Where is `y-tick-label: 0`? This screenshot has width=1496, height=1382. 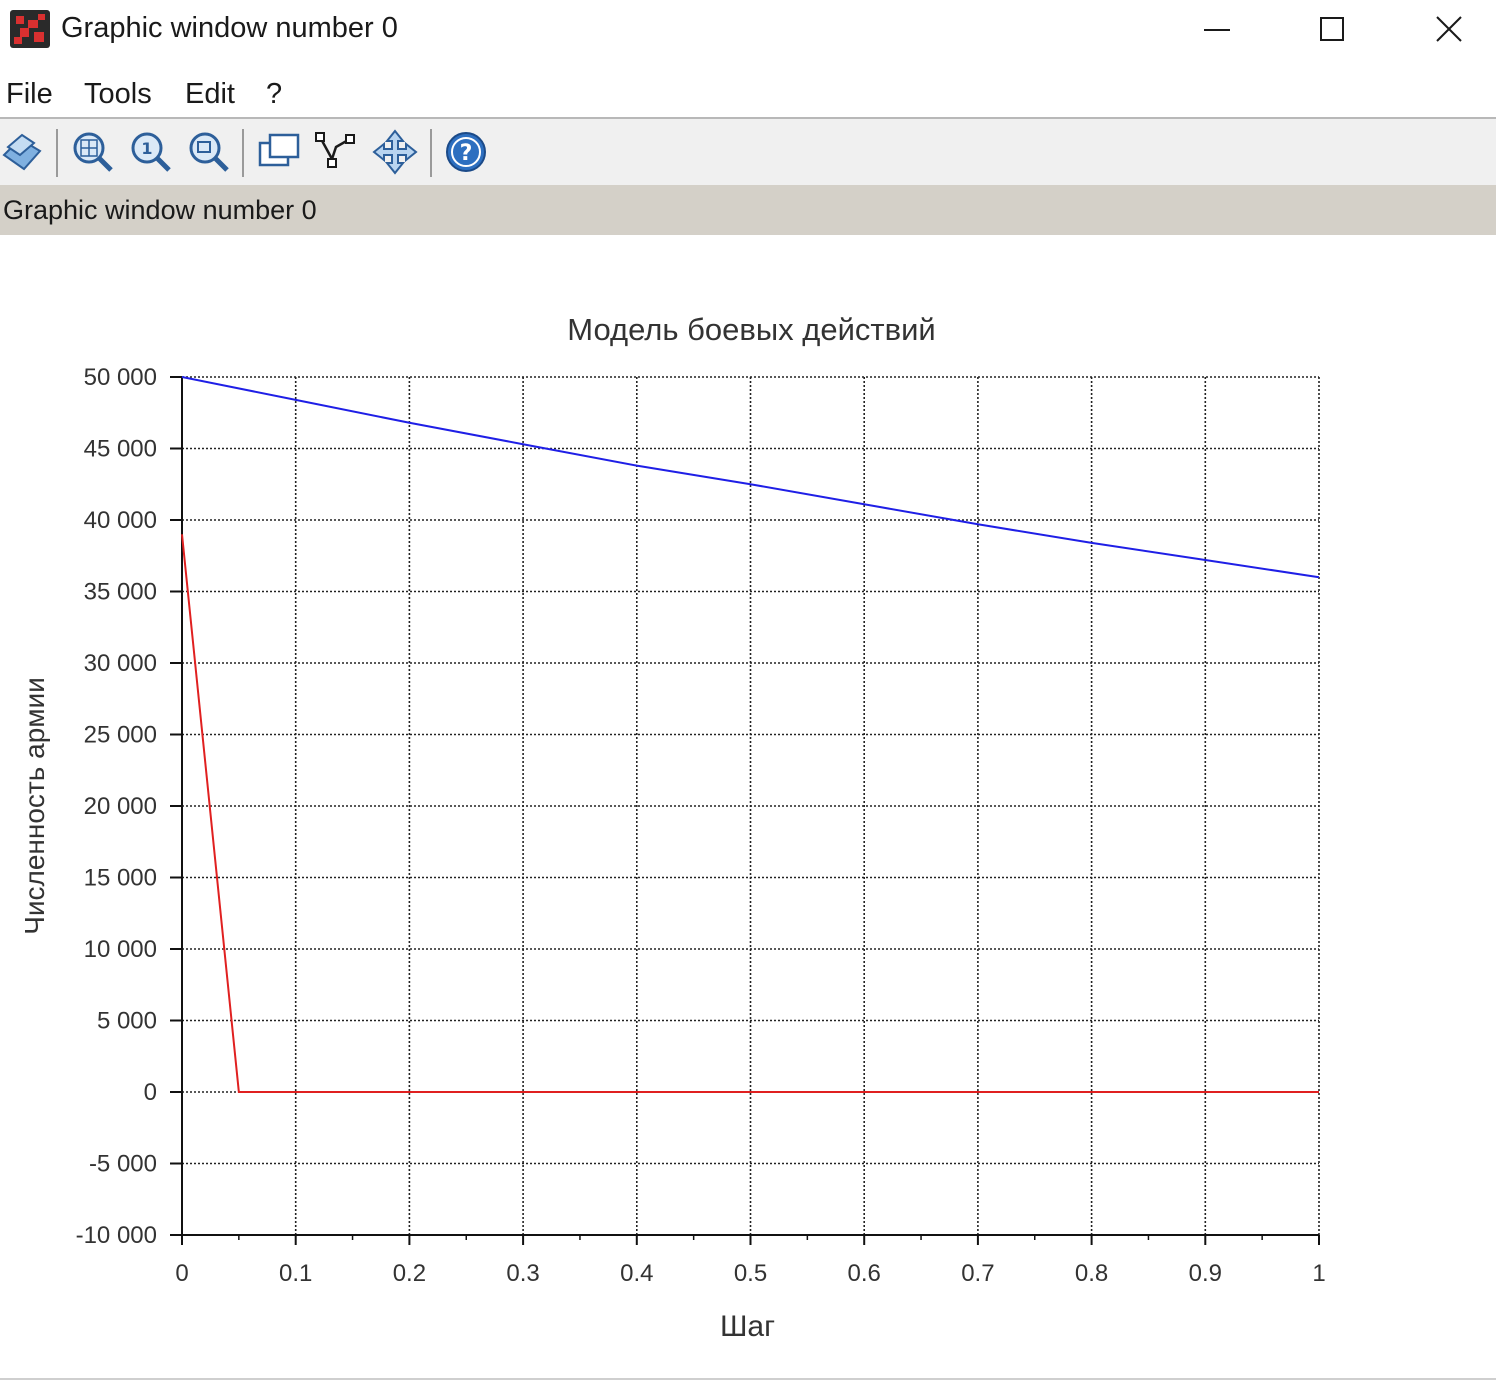
y-tick-label: 0 is located at coordinates (150, 1092).